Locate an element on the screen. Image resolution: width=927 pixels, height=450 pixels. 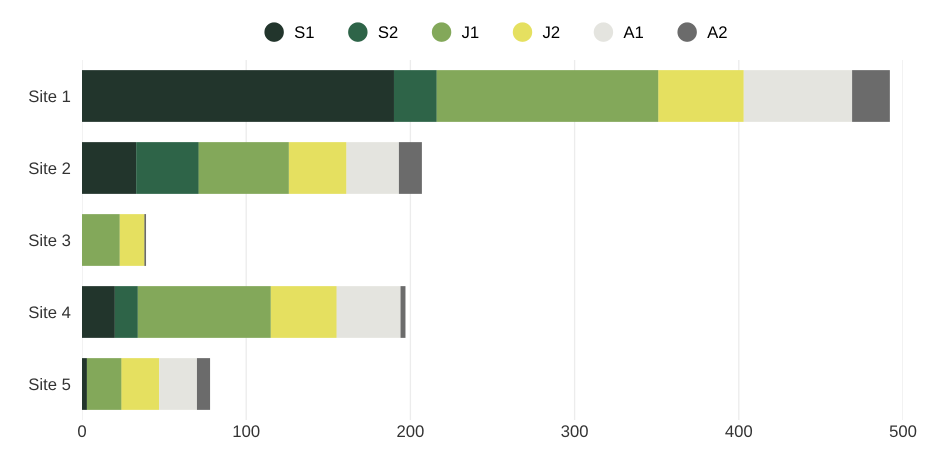
legend-label: S2 is located at coordinates (388, 32).